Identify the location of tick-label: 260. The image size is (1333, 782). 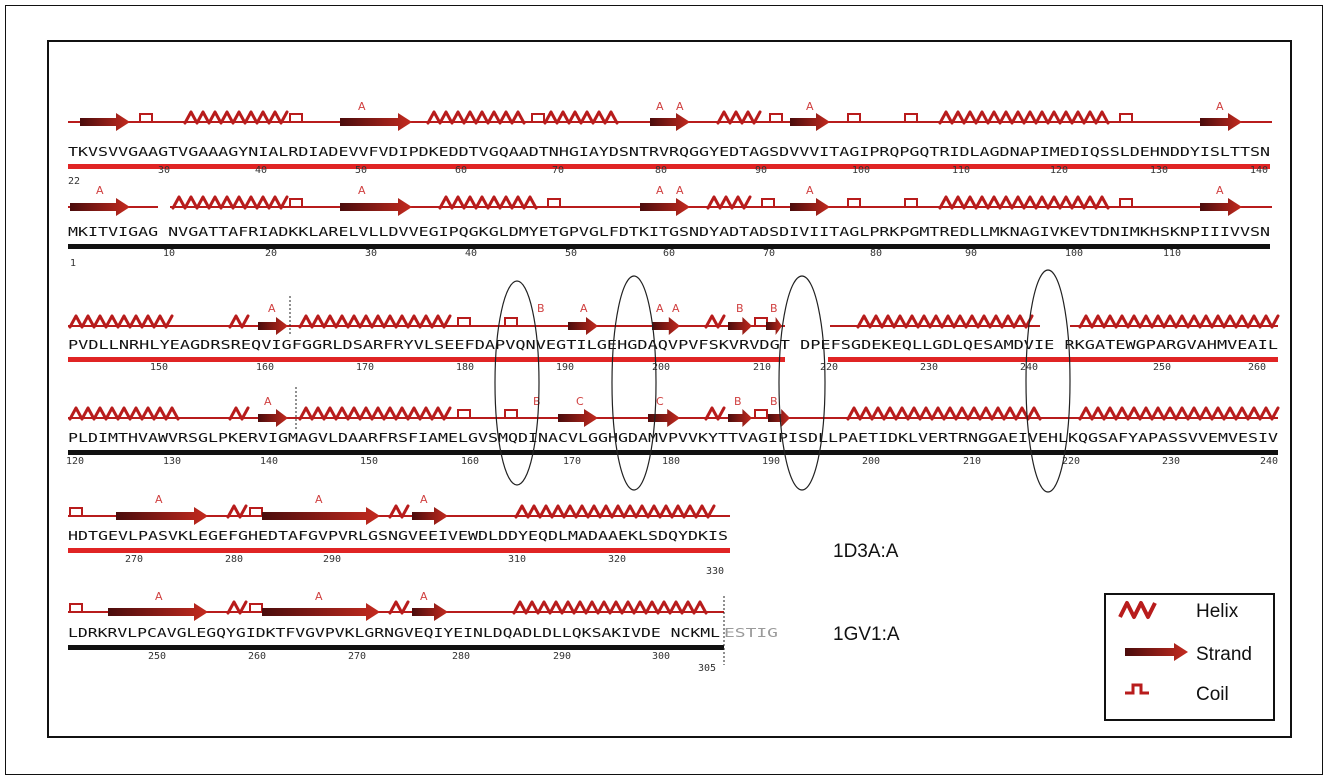
(257, 656).